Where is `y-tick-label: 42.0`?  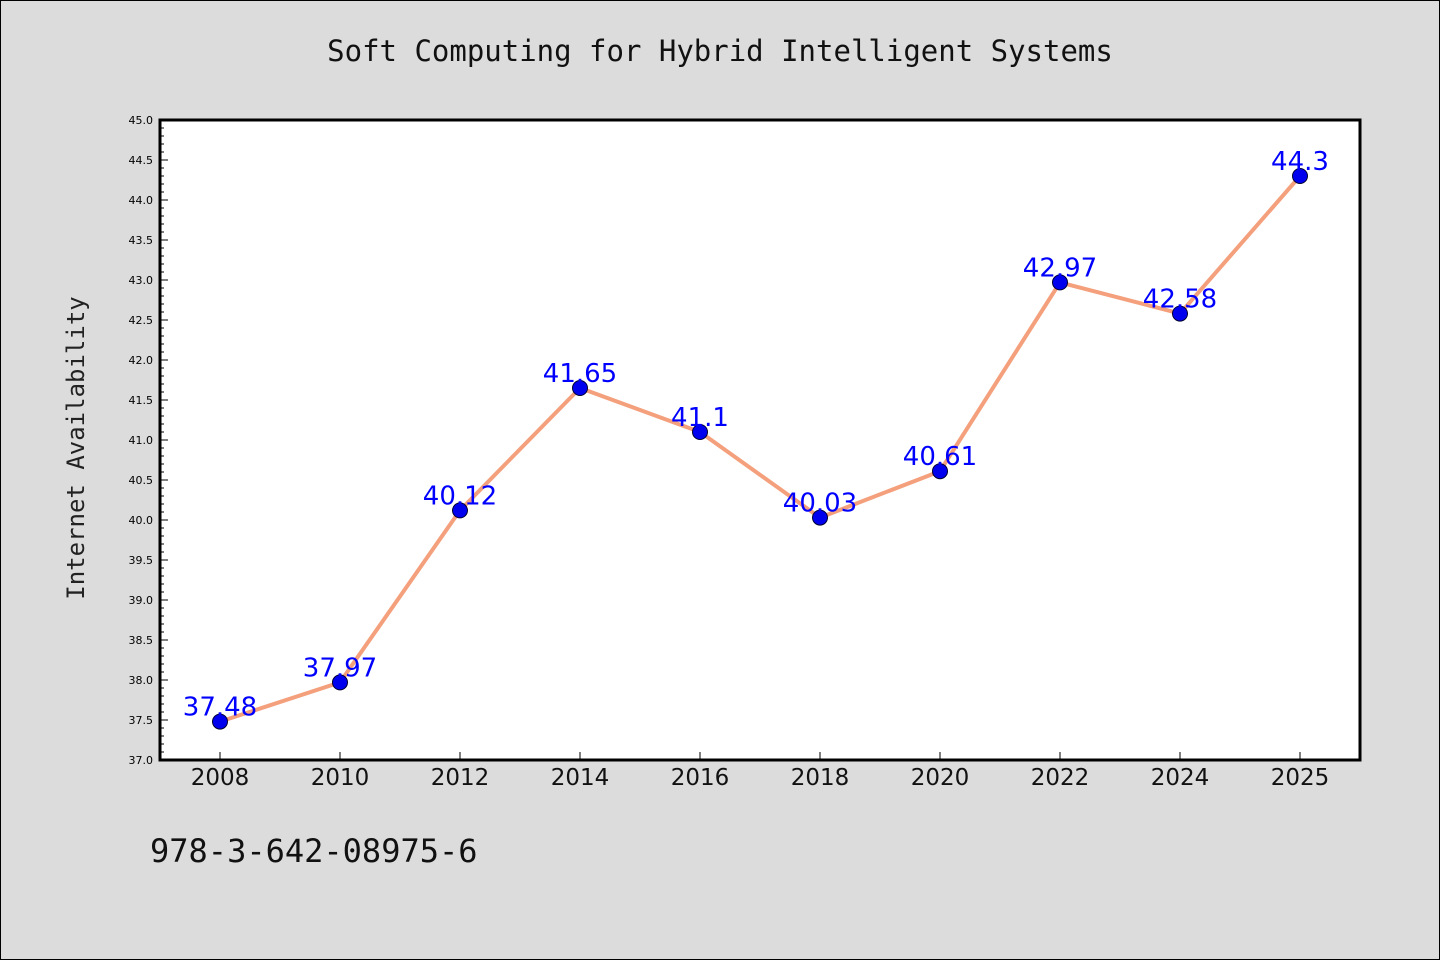 y-tick-label: 42.0 is located at coordinates (141, 360).